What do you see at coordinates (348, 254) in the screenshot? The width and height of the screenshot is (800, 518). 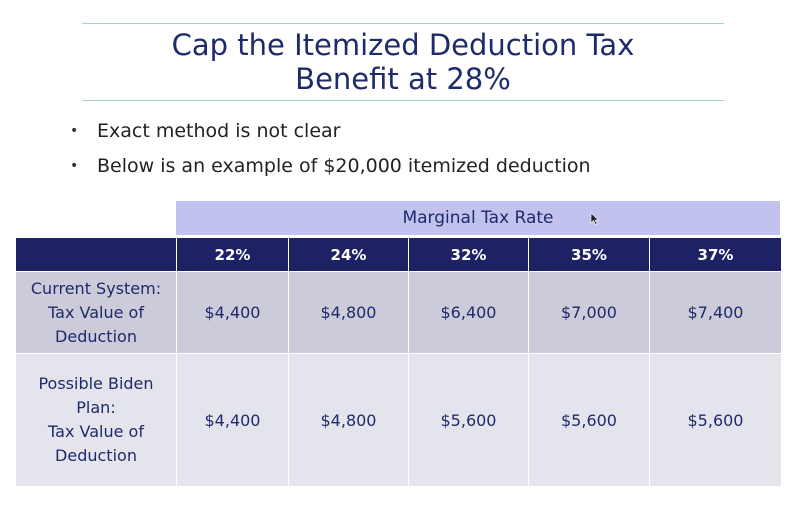 I see `column-header: 24%` at bounding box center [348, 254].